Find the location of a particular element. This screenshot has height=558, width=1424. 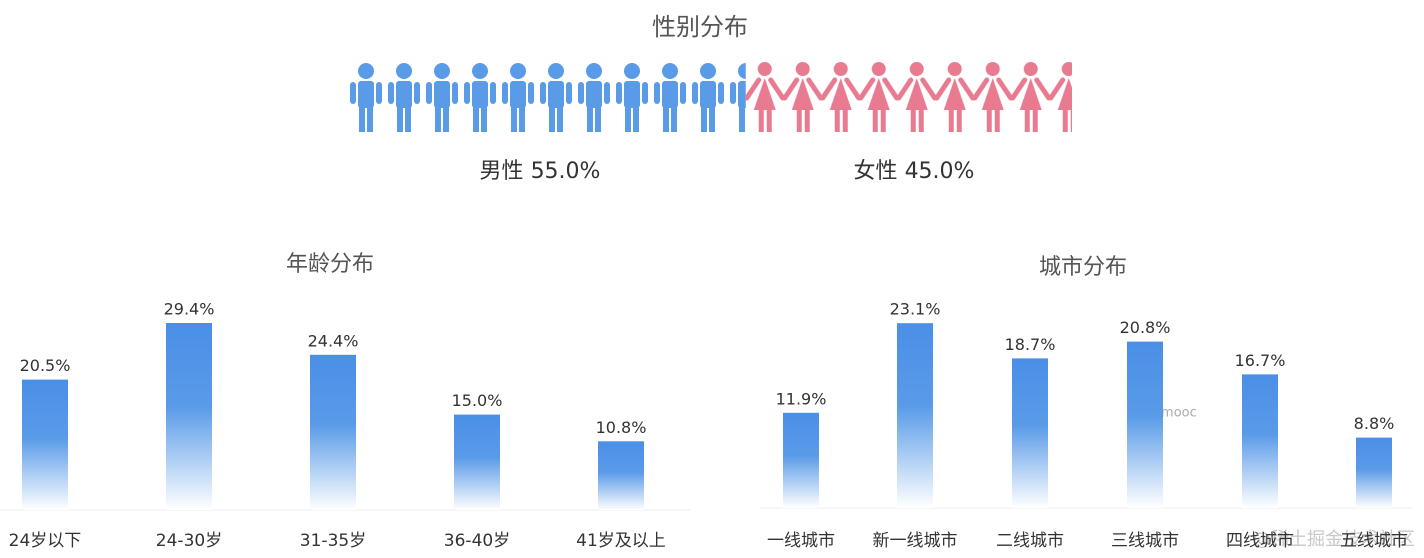

x-tick-label: 五线城市 is located at coordinates (1374, 541).